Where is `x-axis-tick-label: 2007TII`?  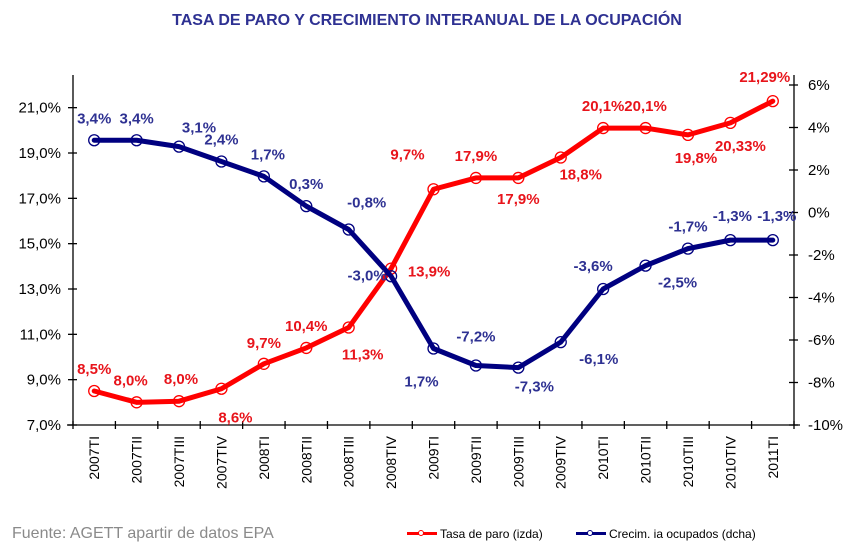 x-axis-tick-label: 2007TII is located at coordinates (137, 459).